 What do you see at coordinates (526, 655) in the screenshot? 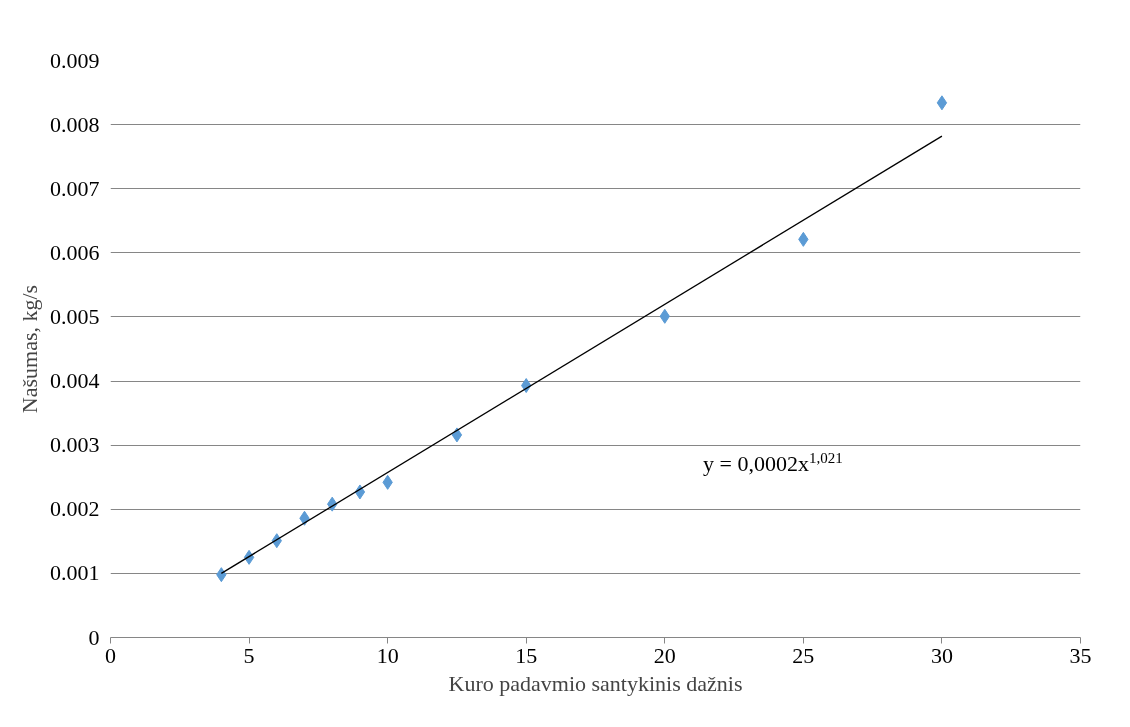
I see `x-tick-label: 15` at bounding box center [526, 655].